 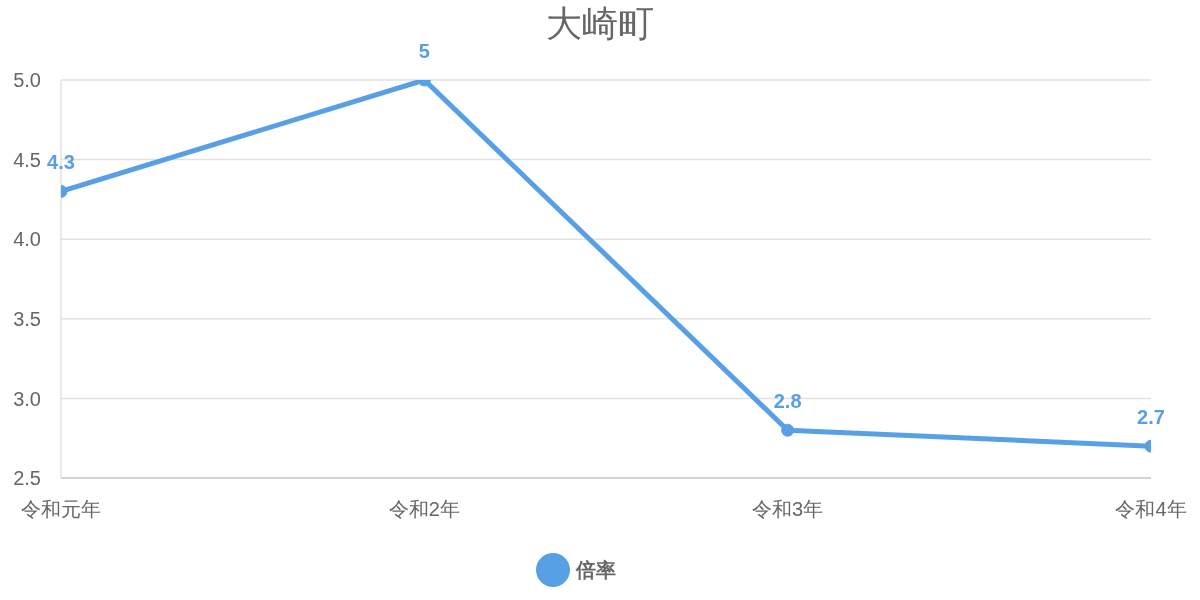 I want to click on data-label: 2.7, so click(x=1151, y=417).